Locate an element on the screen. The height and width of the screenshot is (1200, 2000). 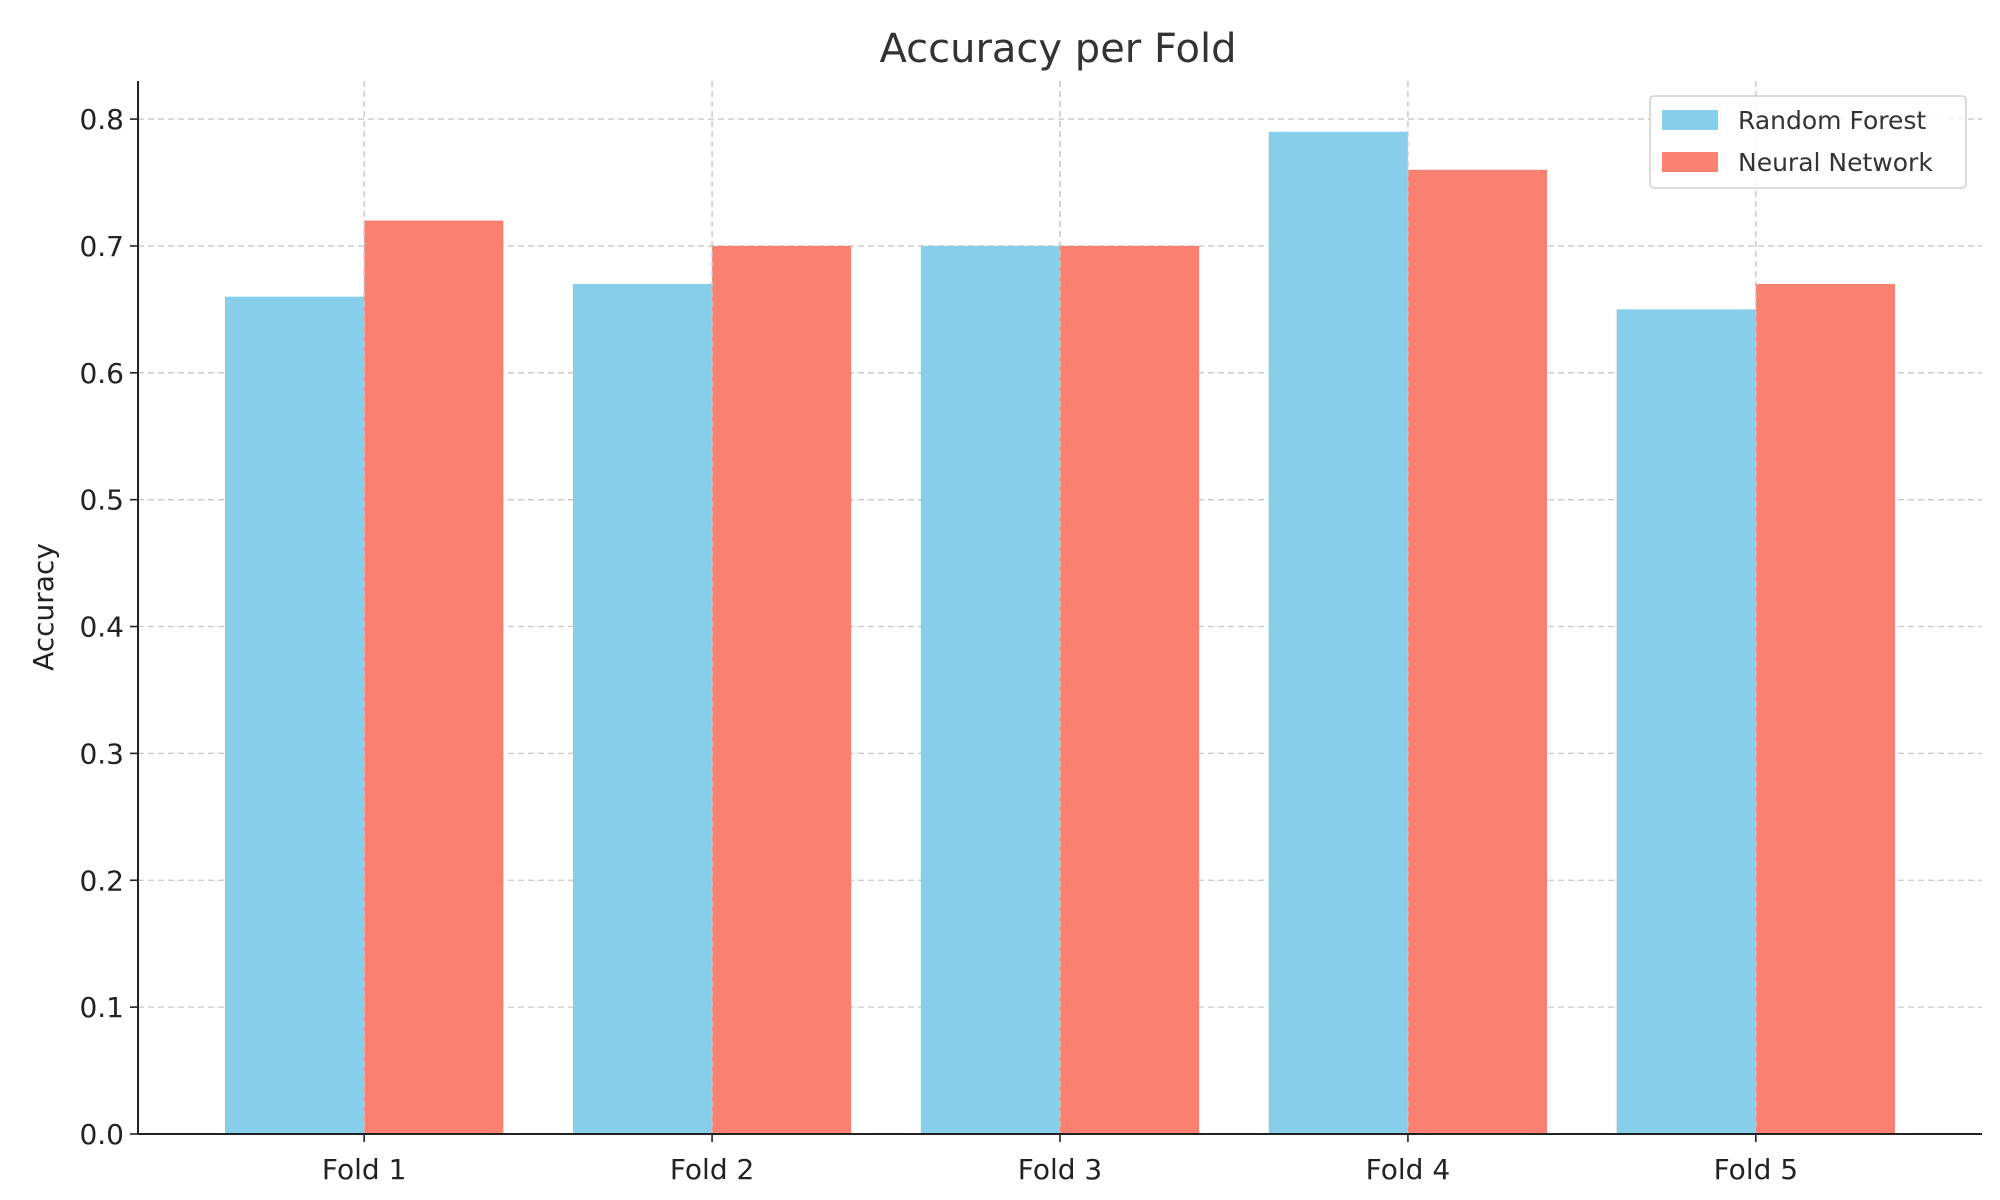
y-tick-label: 0.0 is located at coordinates (101, 1134).